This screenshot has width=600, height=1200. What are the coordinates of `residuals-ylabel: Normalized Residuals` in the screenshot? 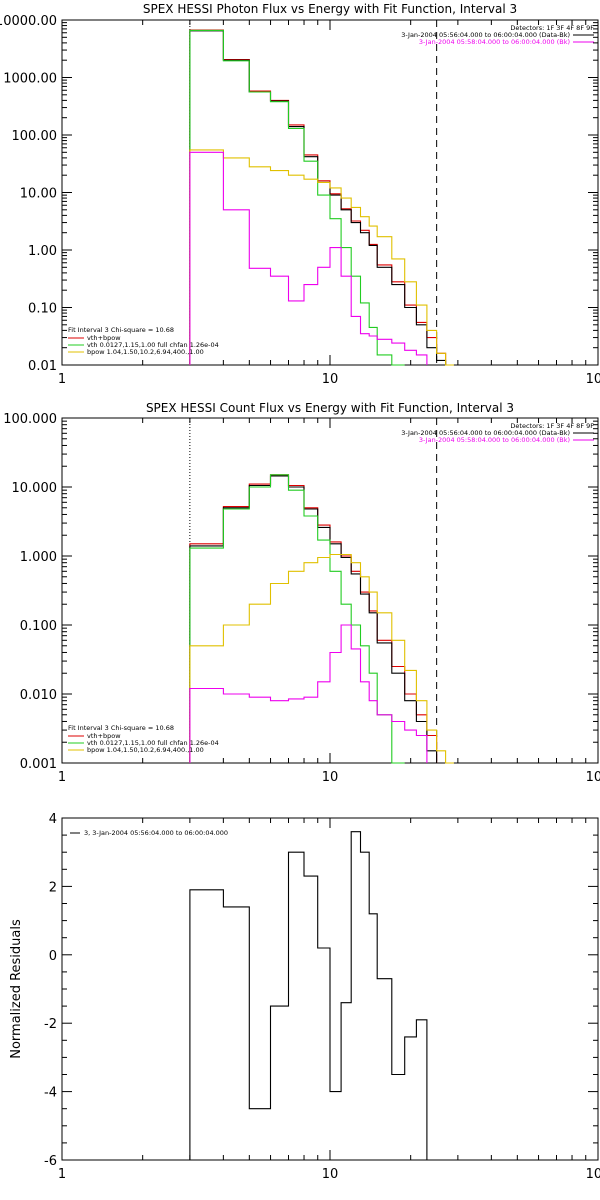 It's located at (16, 989).